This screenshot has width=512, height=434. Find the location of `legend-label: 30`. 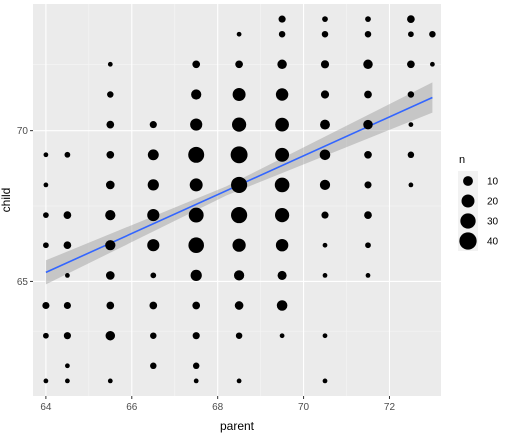

legend-label: 30 is located at coordinates (493, 222).